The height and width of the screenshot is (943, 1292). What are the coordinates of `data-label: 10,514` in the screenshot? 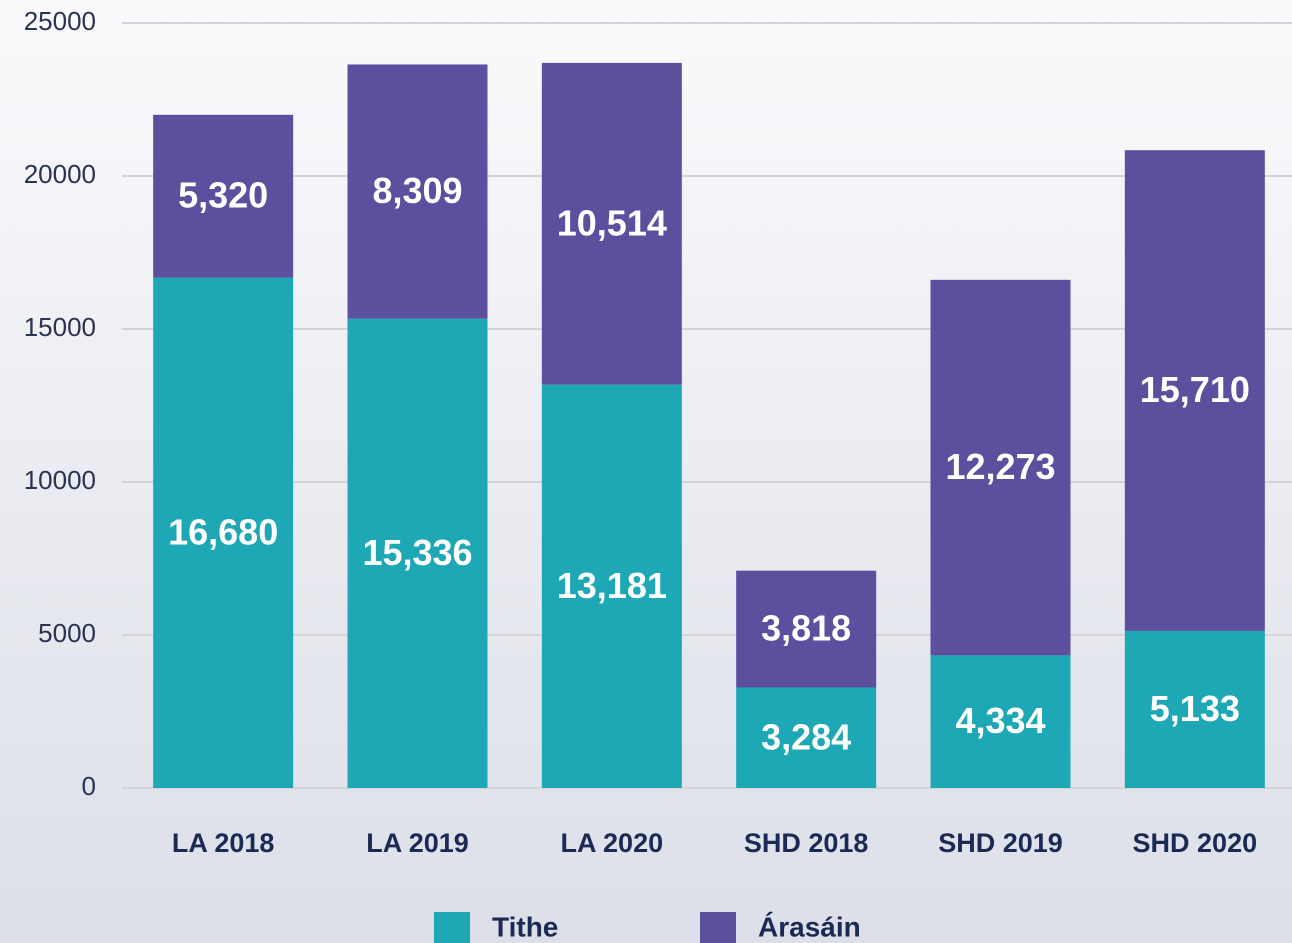 It's located at (612, 222).